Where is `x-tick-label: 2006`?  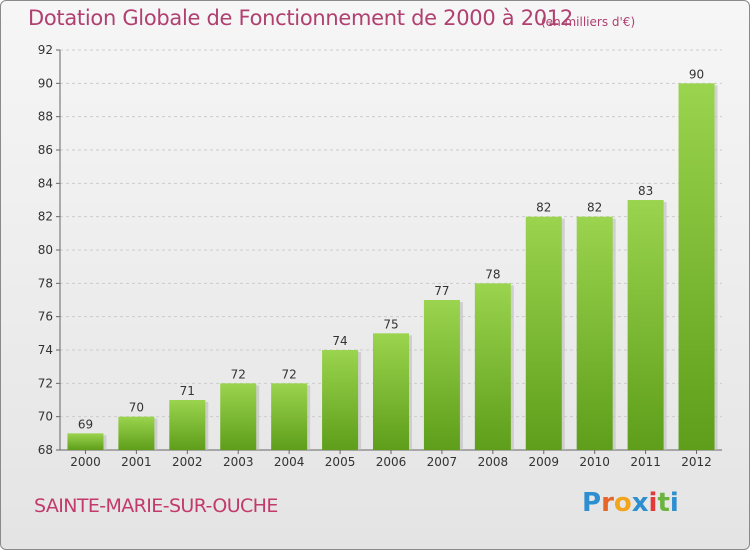 x-tick-label: 2006 is located at coordinates (391, 462).